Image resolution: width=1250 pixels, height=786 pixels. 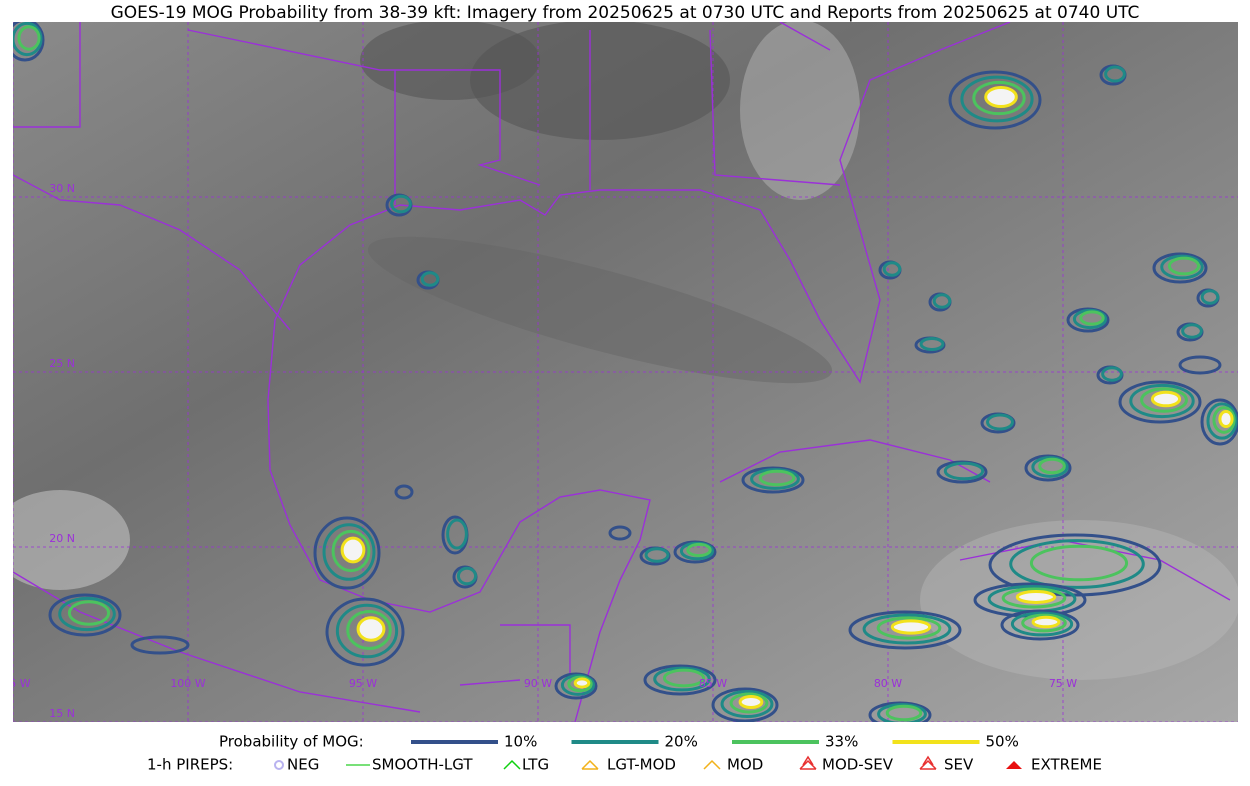 I want to click on lon-label: 90 W, so click(x=538, y=683).